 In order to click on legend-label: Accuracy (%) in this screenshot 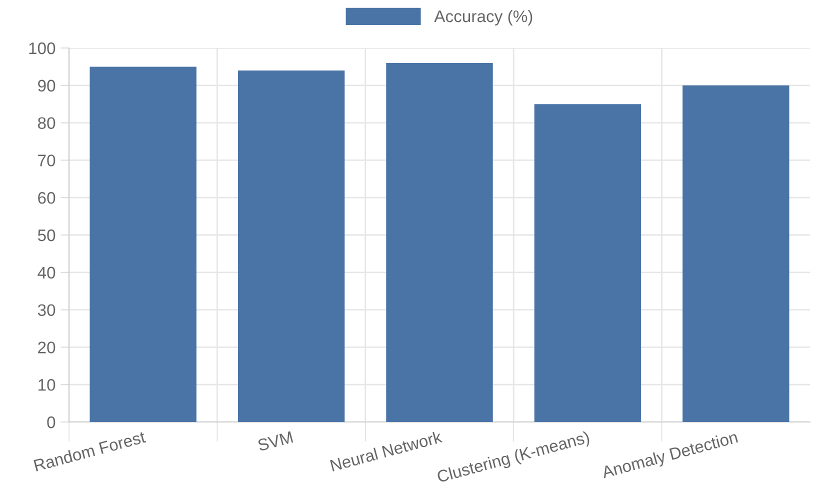, I will do `click(483, 18)`.